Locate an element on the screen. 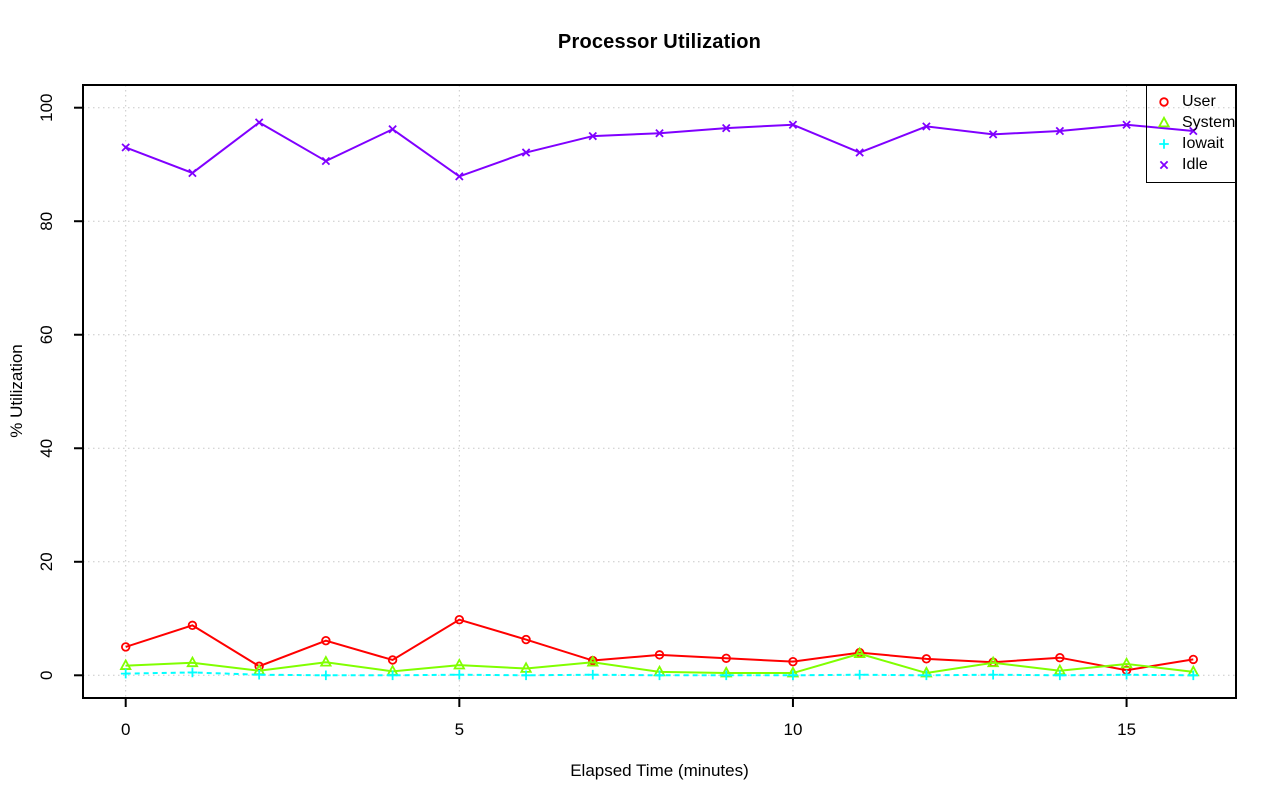  legend-item-iowait: Iowait is located at coordinates (1195, 143).